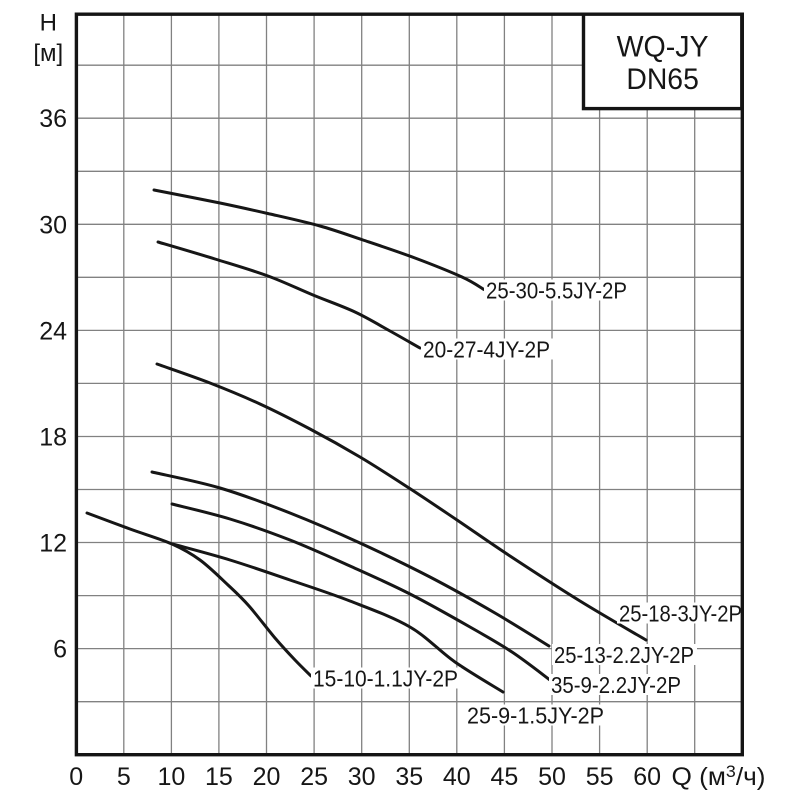 Image resolution: width=800 pixels, height=805 pixels. Describe the element at coordinates (680, 613) in the screenshot. I see `svg-text: 25-18-3JY-2P` at that location.